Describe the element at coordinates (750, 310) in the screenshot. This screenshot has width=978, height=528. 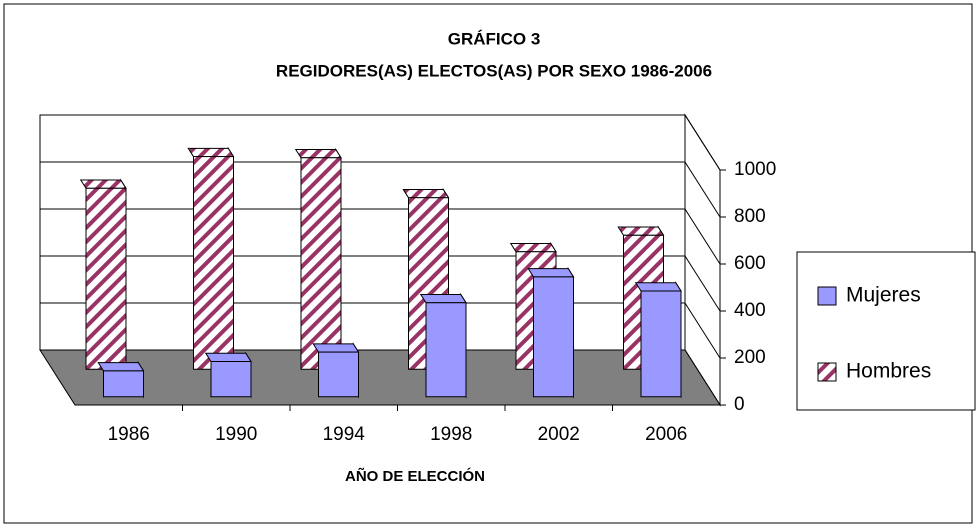
I see `y-tick-label: 400` at that location.